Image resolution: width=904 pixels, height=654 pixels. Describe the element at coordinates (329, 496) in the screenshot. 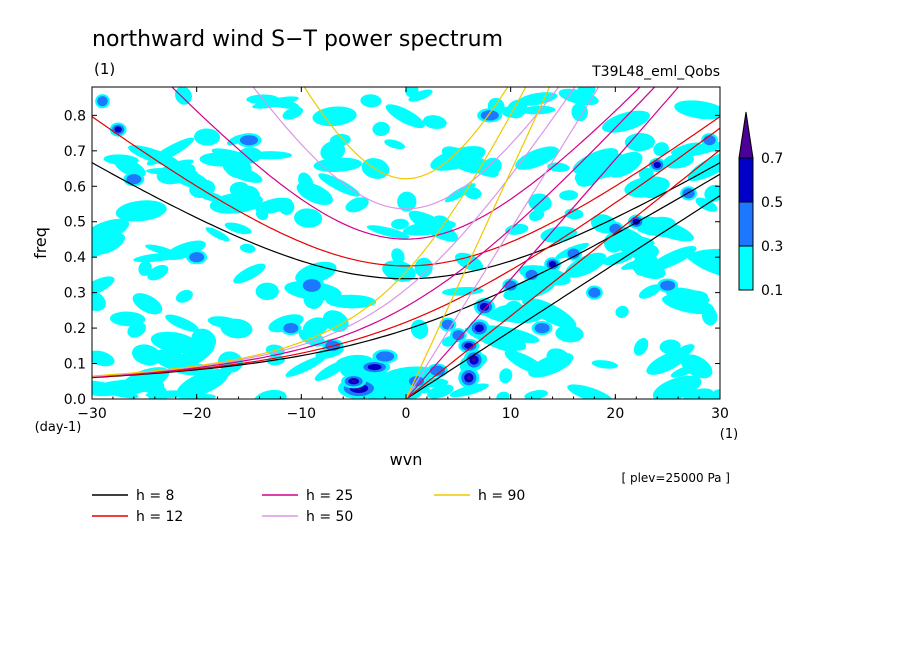

I see `legend-label: h = 25` at that location.